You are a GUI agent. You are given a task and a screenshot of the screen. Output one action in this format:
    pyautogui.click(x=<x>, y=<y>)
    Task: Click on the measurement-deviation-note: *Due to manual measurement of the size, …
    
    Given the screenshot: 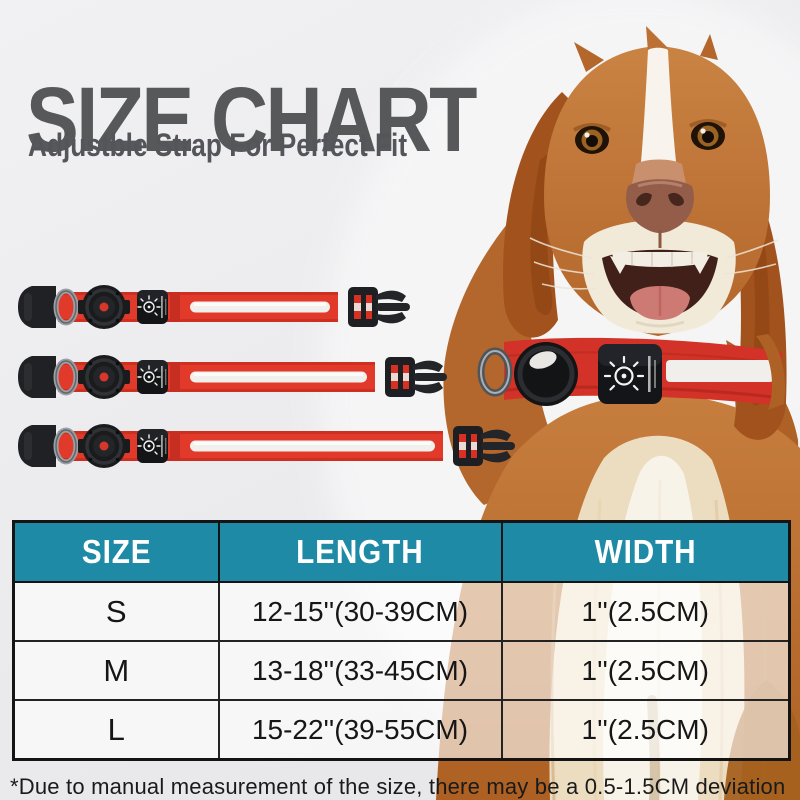 What is the action you would take?
    pyautogui.click(x=398, y=786)
    